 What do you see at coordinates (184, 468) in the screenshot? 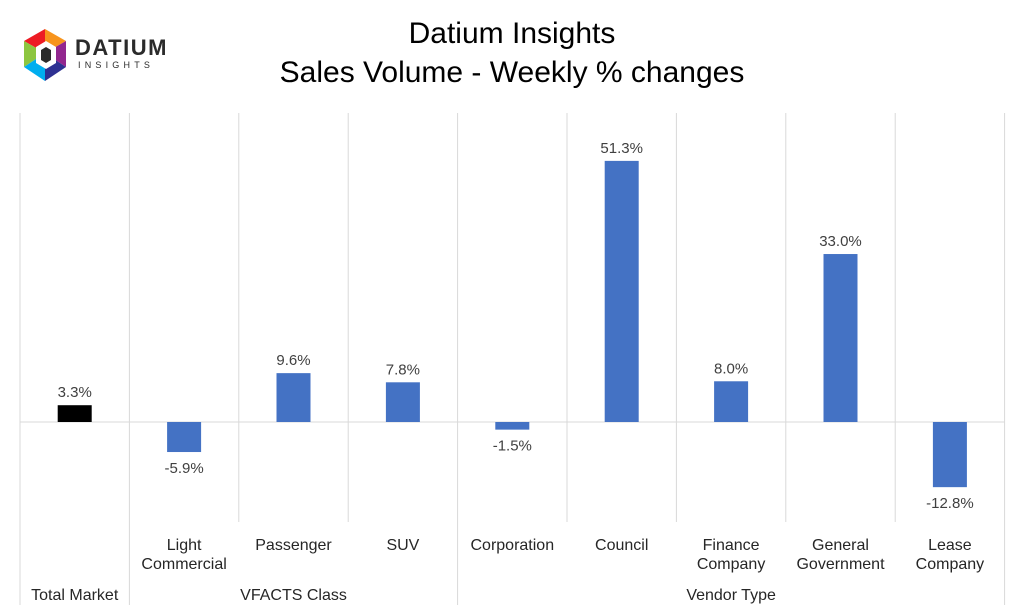
I see `data-label: -5.9%` at bounding box center [184, 468].